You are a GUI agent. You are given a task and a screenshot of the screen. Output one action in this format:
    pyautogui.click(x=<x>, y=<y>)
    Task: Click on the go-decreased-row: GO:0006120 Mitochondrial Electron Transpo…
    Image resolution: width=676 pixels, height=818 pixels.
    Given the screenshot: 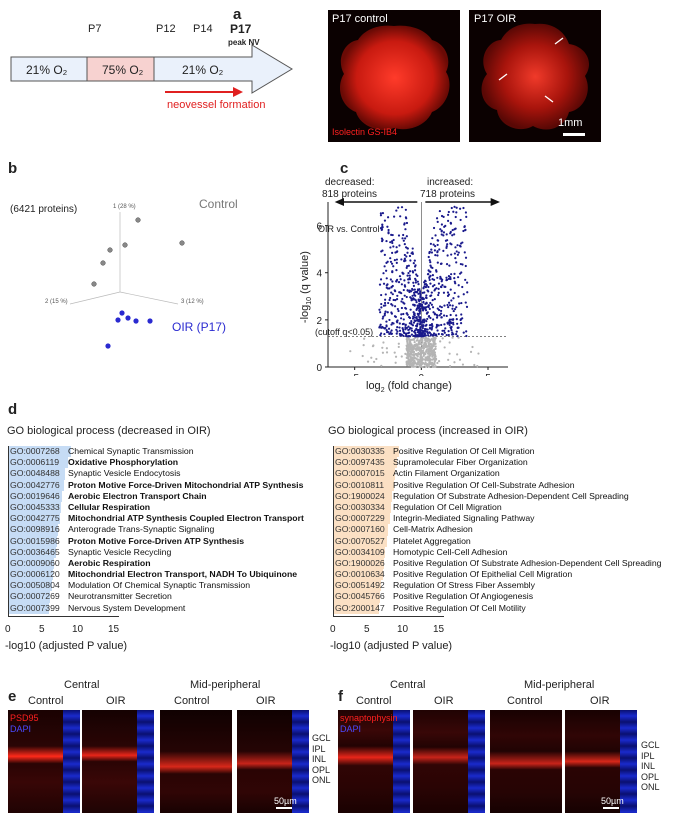 What is the action you would take?
    pyautogui.click(x=165, y=575)
    